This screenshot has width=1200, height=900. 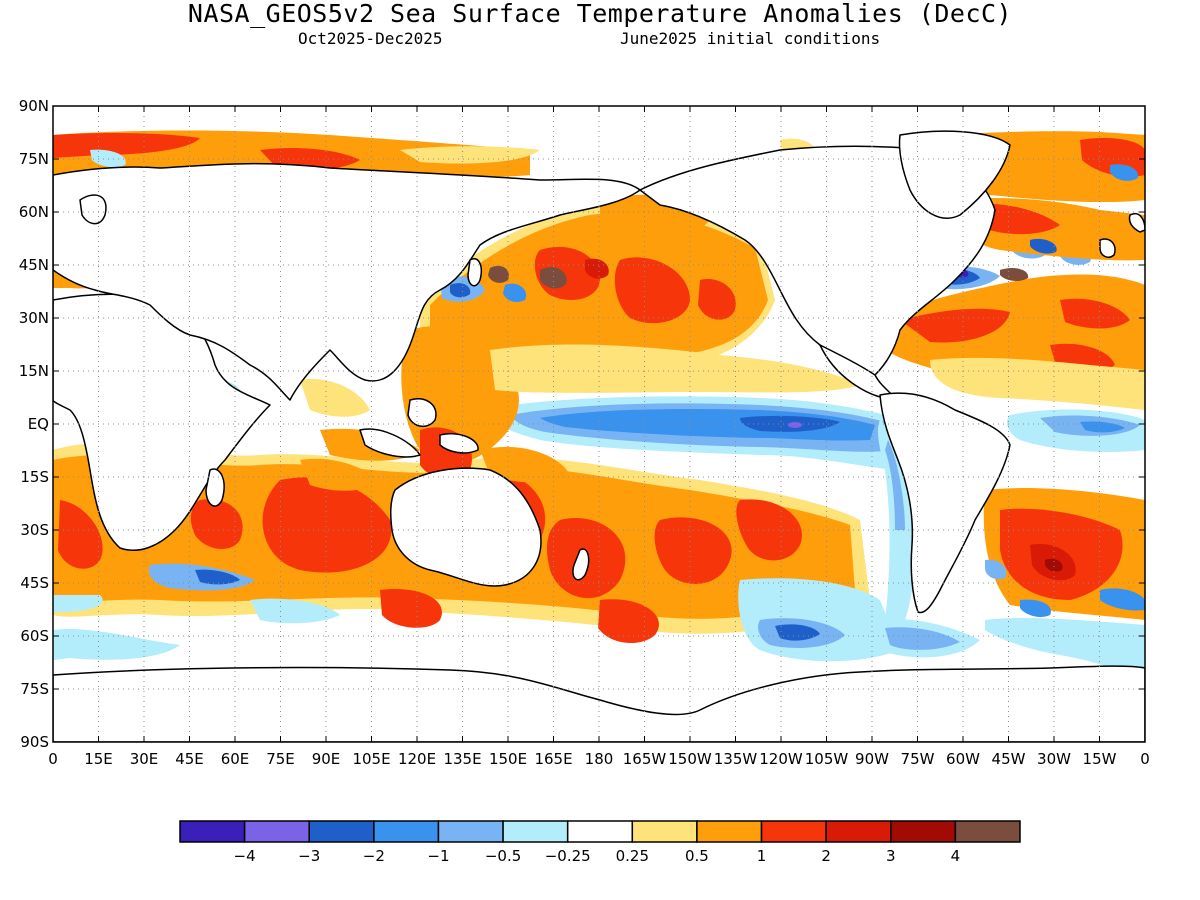 I want to click on lat-label: 45N, so click(x=34, y=265).